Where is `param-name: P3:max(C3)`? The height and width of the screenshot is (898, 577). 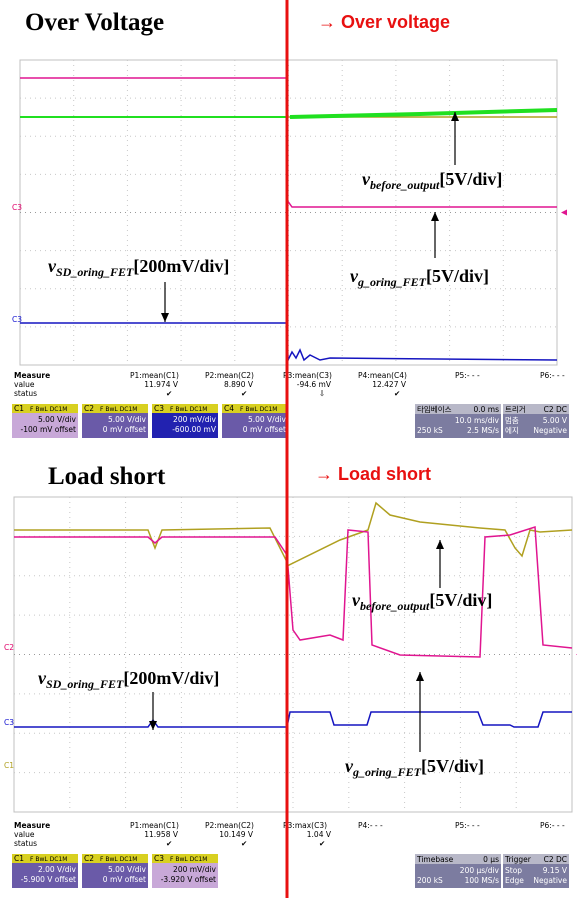 param-name: P3:max(C3) is located at coordinates (305, 825).